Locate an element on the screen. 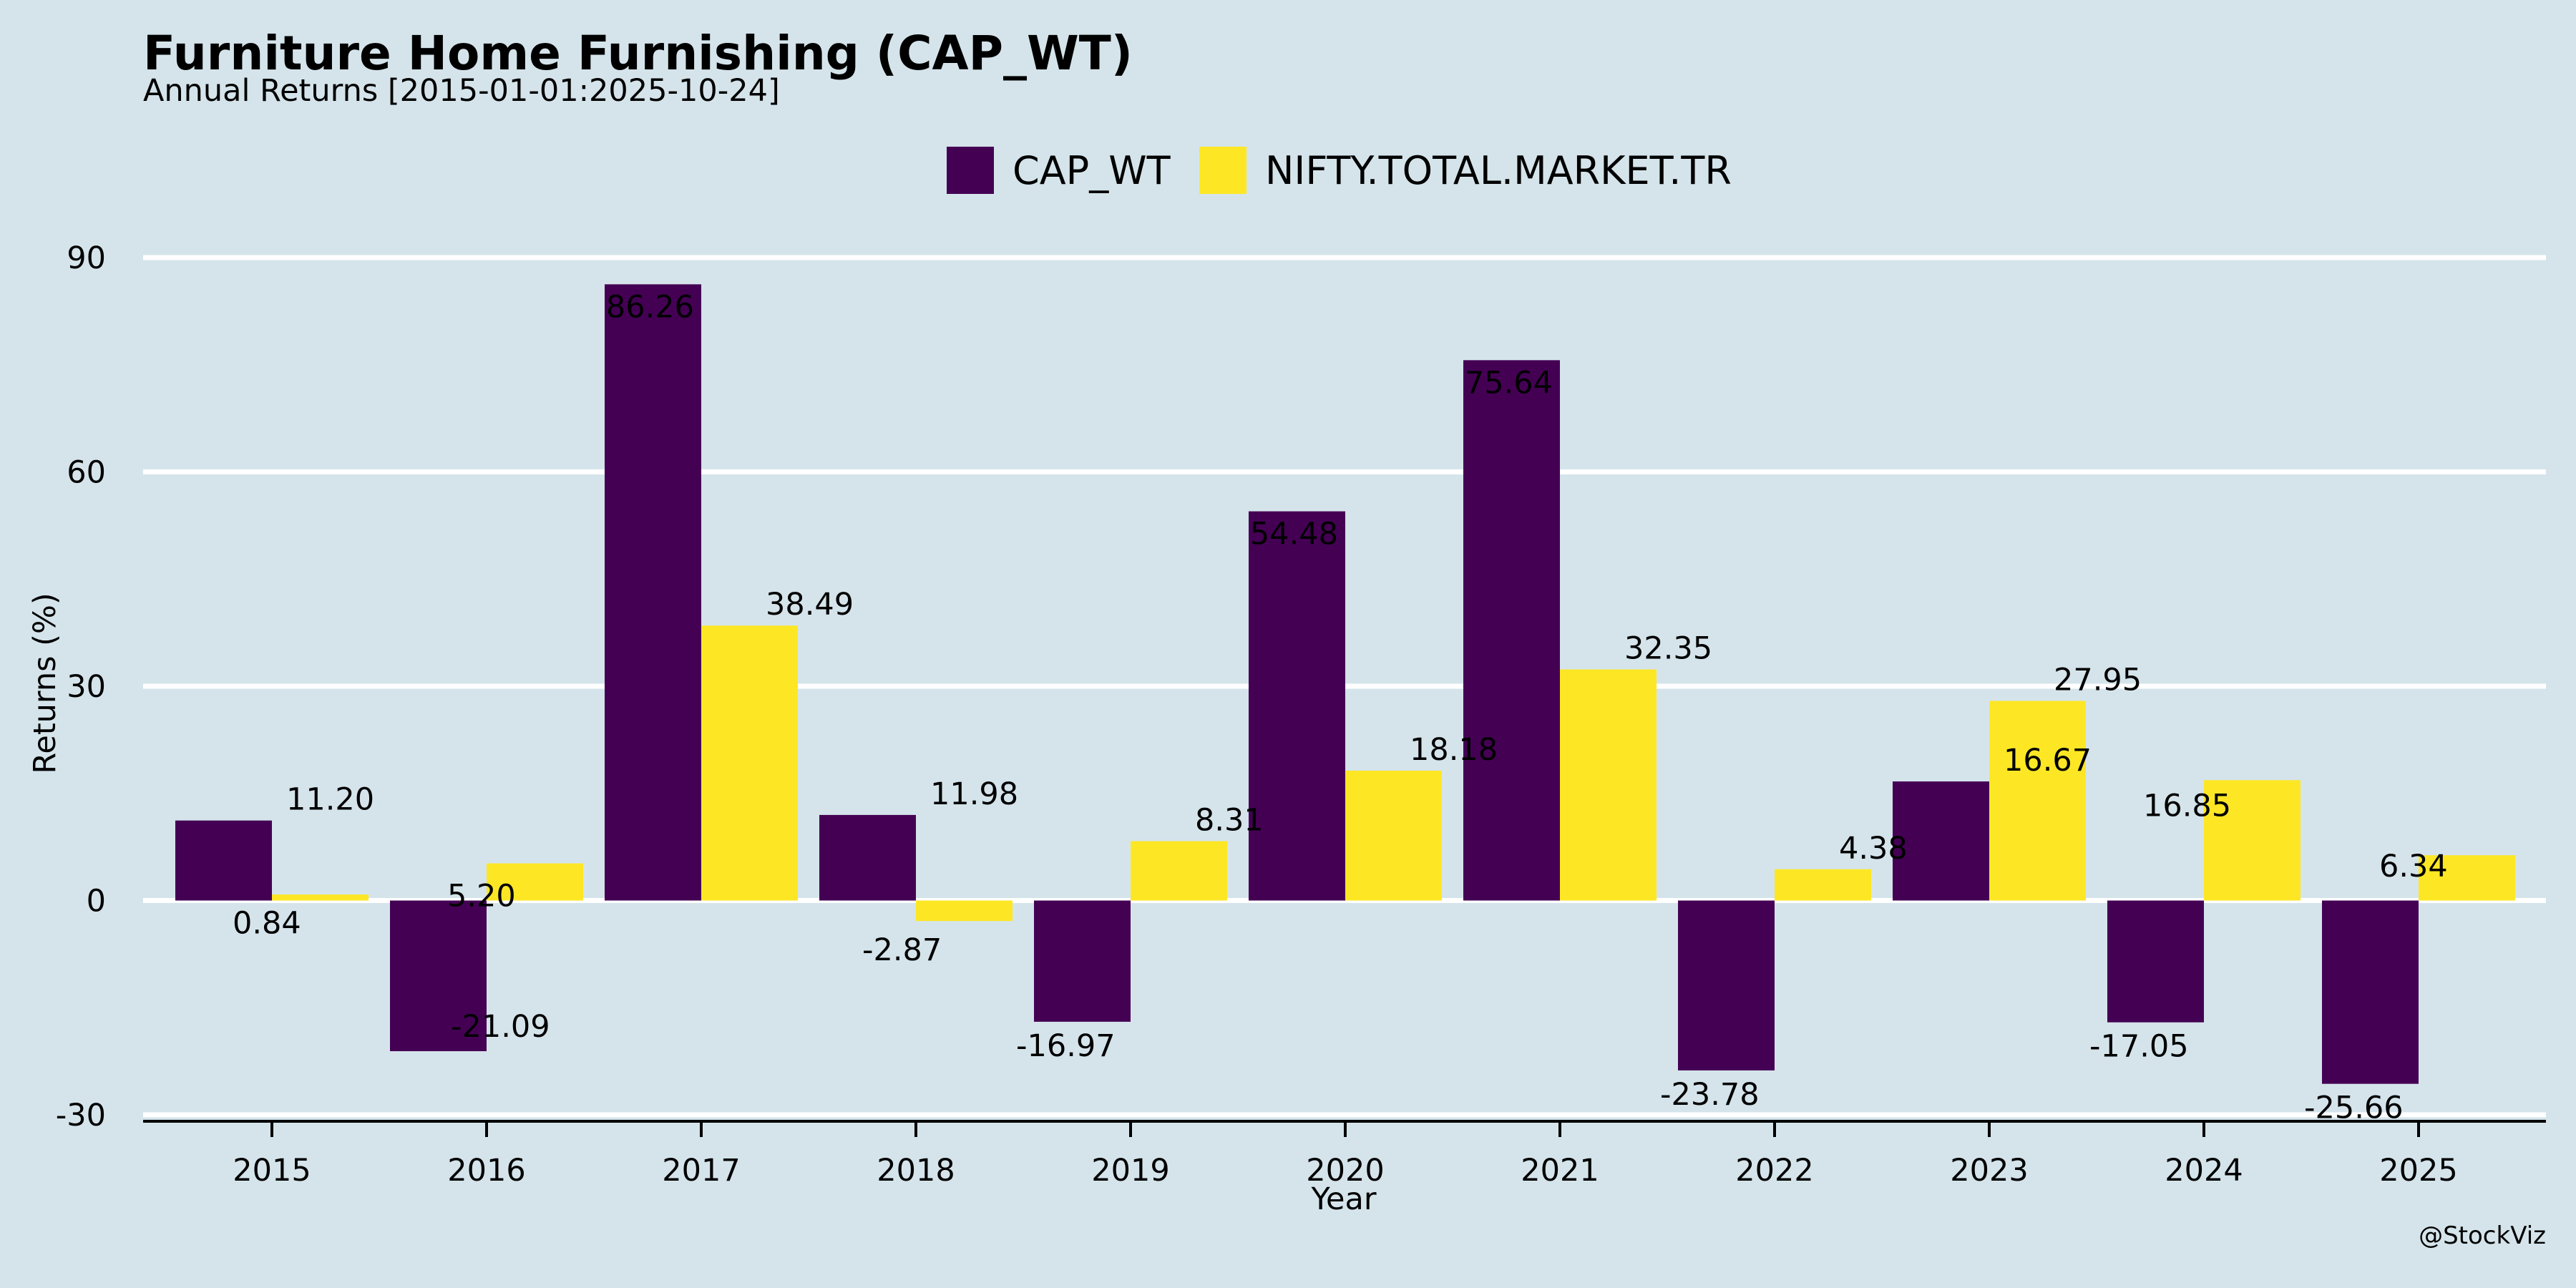 The height and width of the screenshot is (1288, 2576). chart-title: Furniture Home Furnishing (CAP_WT) is located at coordinates (638, 53).